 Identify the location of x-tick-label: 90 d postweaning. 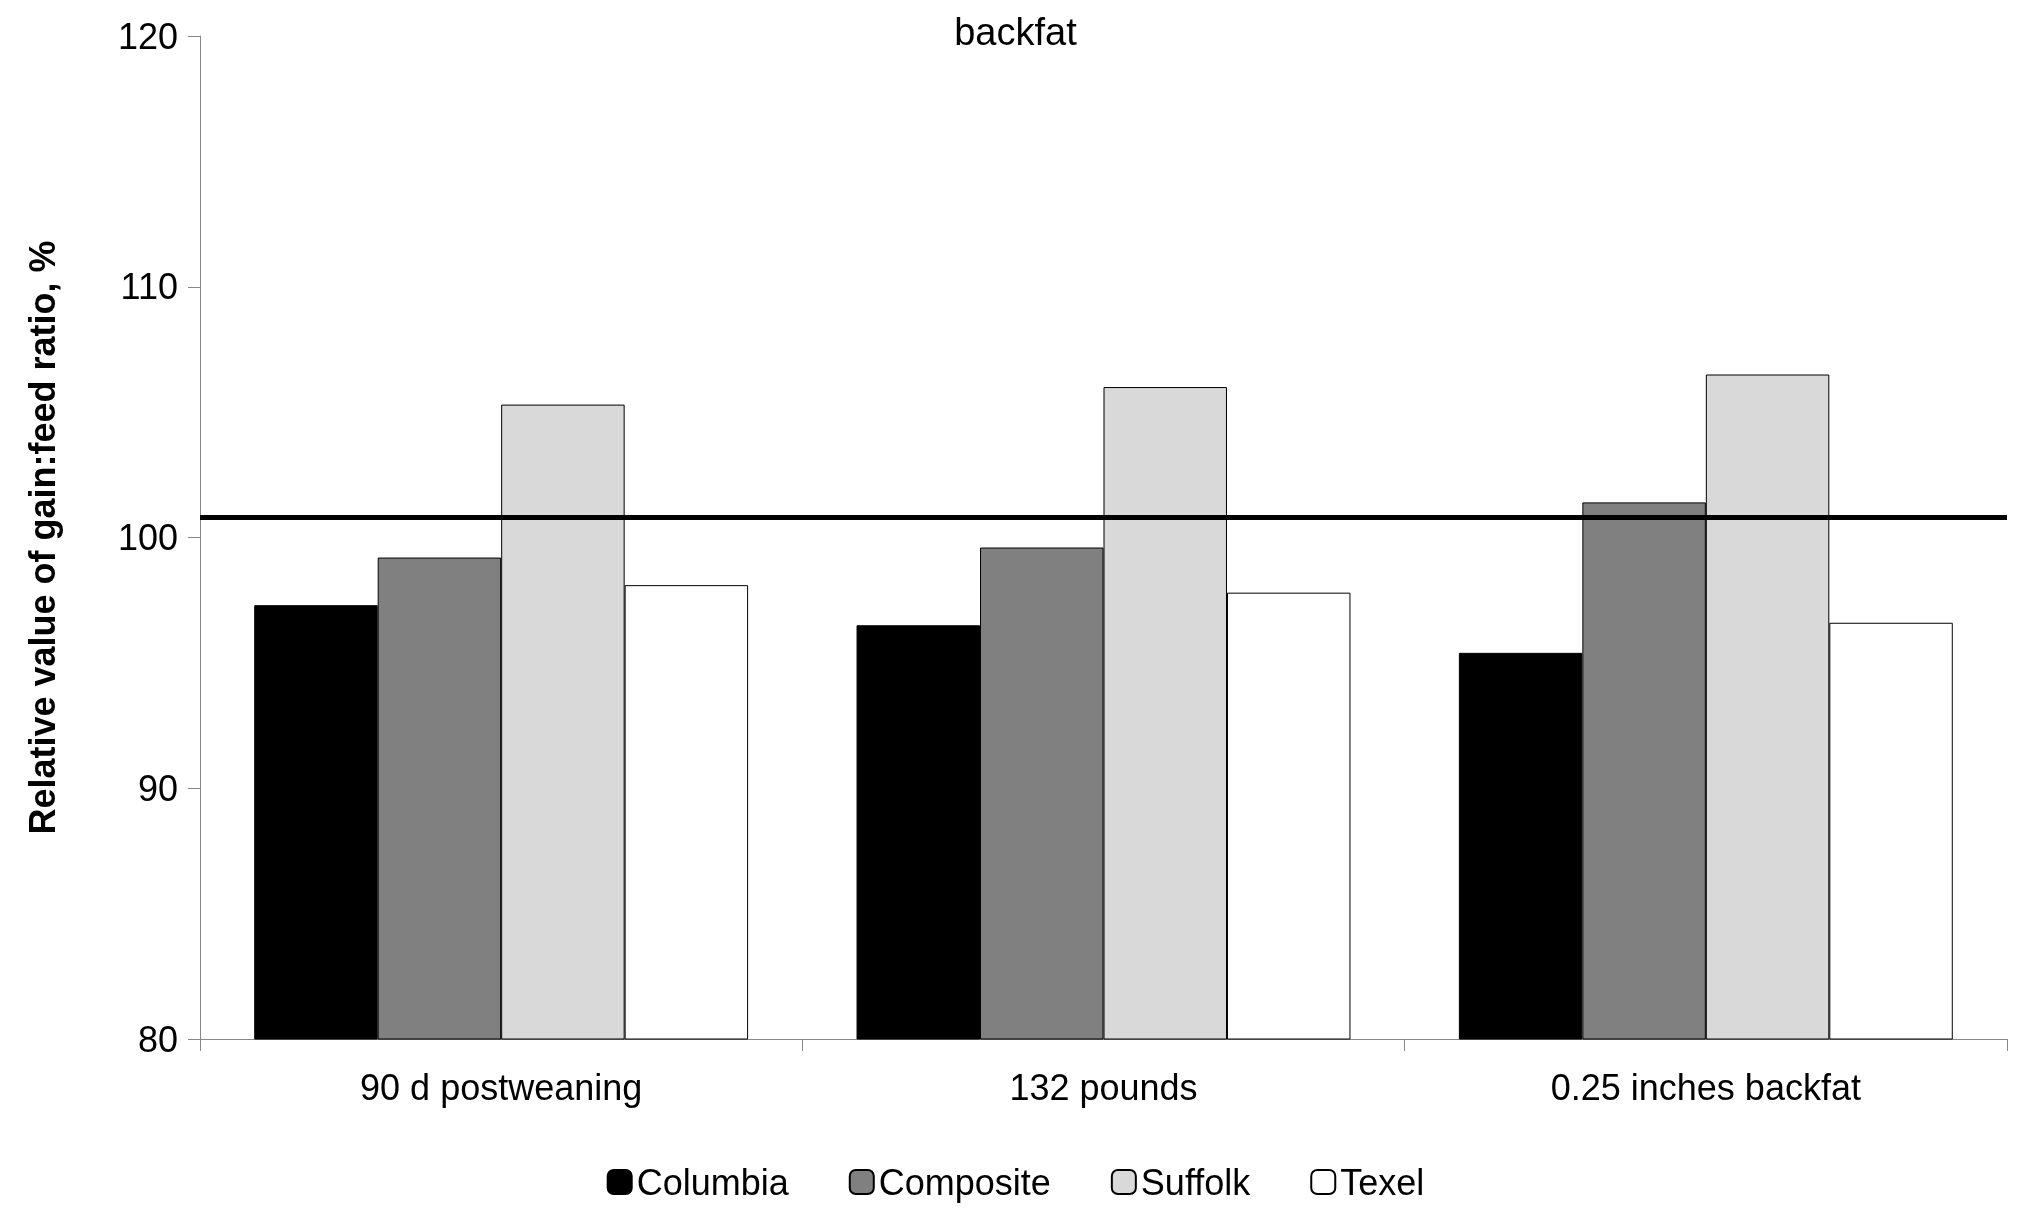
(501, 1087).